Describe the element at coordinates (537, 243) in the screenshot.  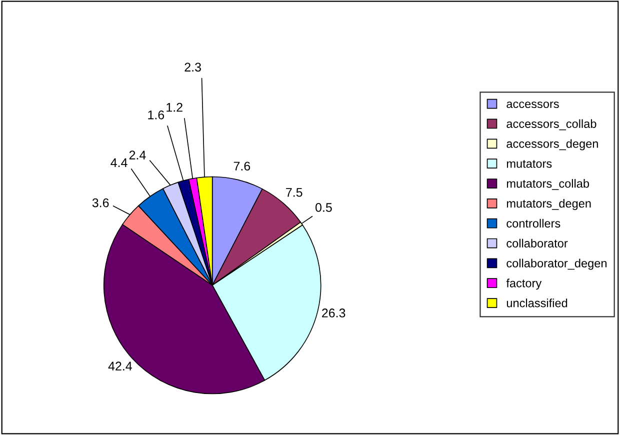
I see `legend-label: collaborator` at that location.